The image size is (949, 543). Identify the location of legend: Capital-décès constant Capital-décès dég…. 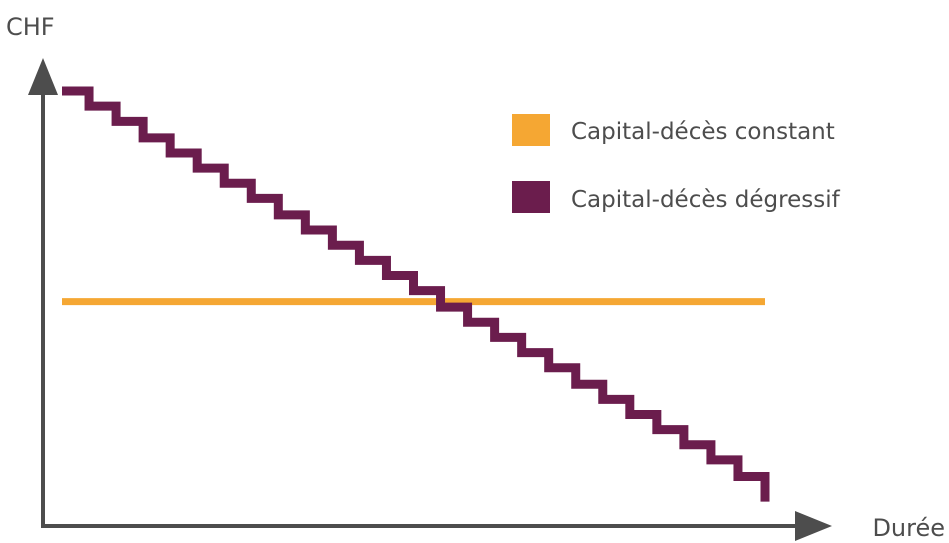
(676, 163).